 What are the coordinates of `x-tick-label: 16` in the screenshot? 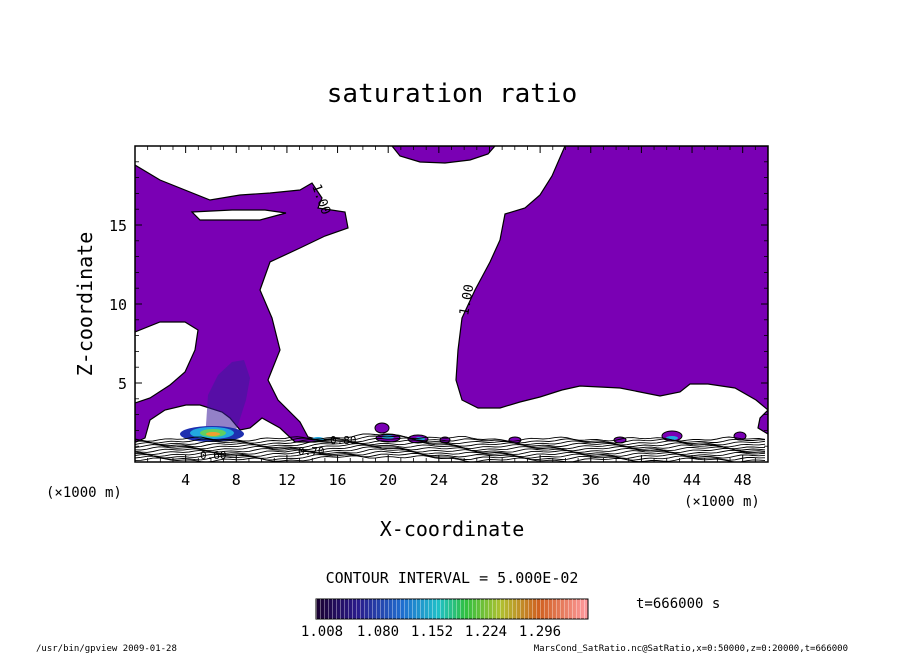 It's located at (338, 480).